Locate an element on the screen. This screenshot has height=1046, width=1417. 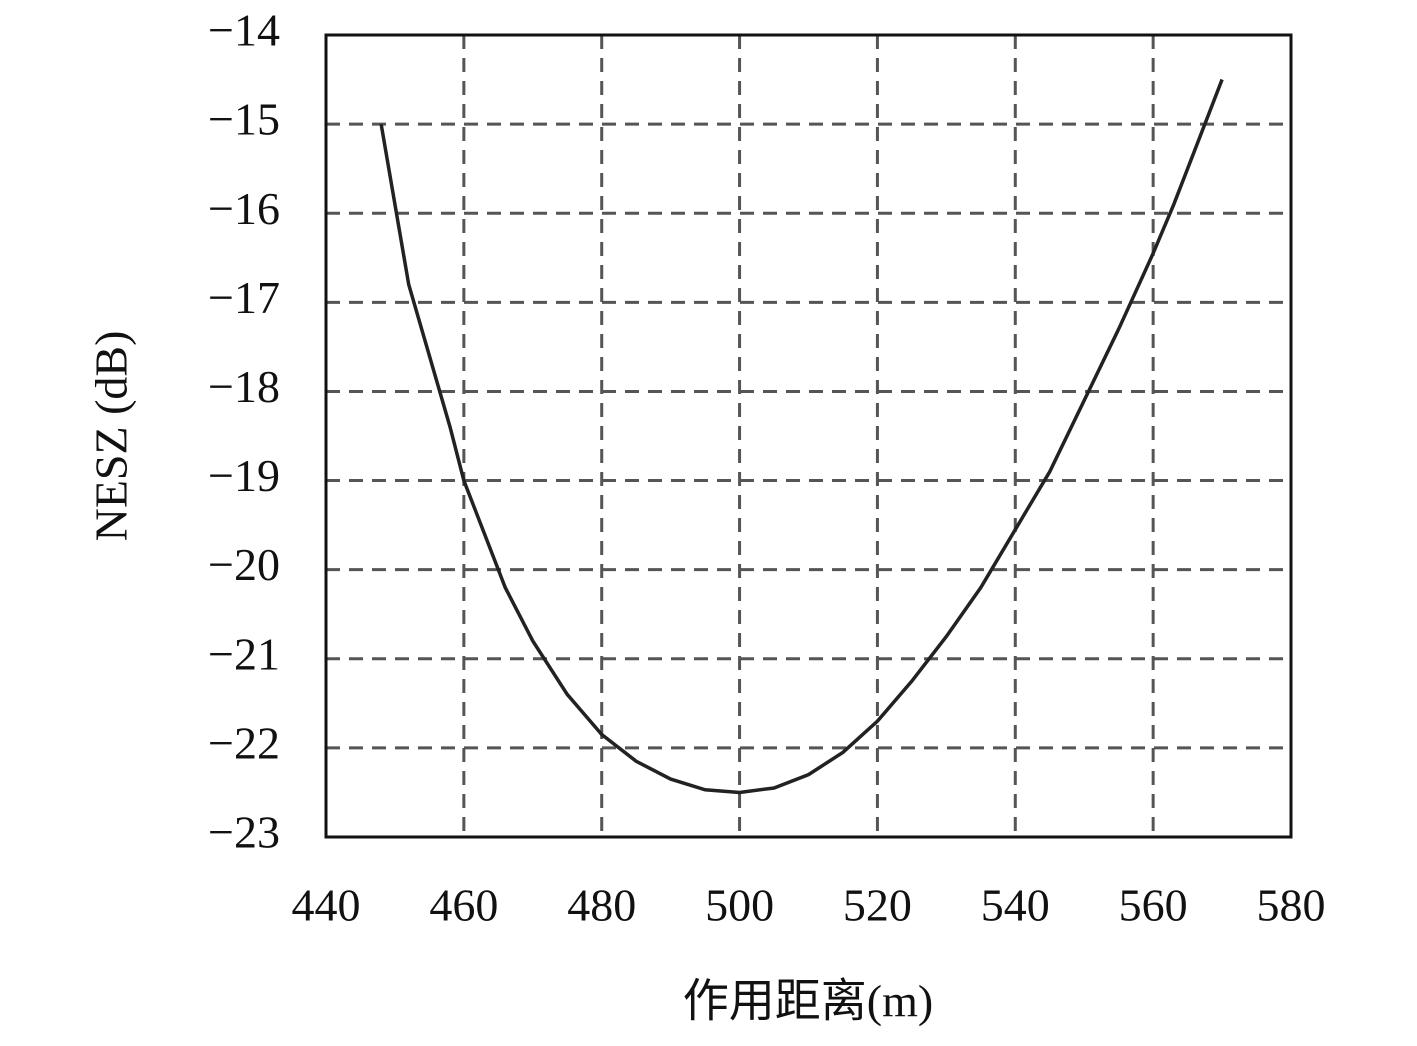
y-axis-label: NESZ (dB) is located at coordinates (111, 436).